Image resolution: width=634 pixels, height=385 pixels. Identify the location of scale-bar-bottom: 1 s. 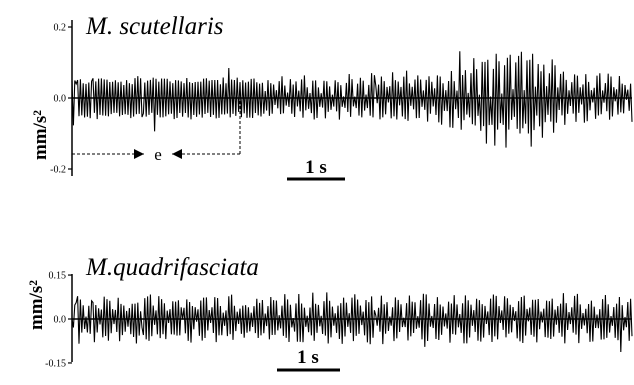
(308, 359).